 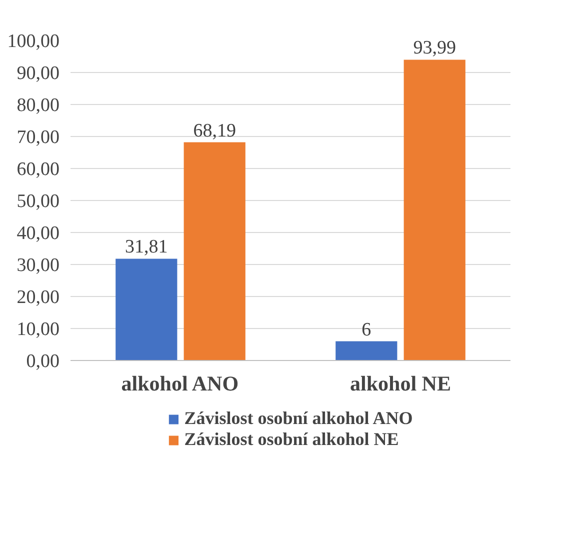 I want to click on y-tick-label: 60,00, so click(x=38, y=169).